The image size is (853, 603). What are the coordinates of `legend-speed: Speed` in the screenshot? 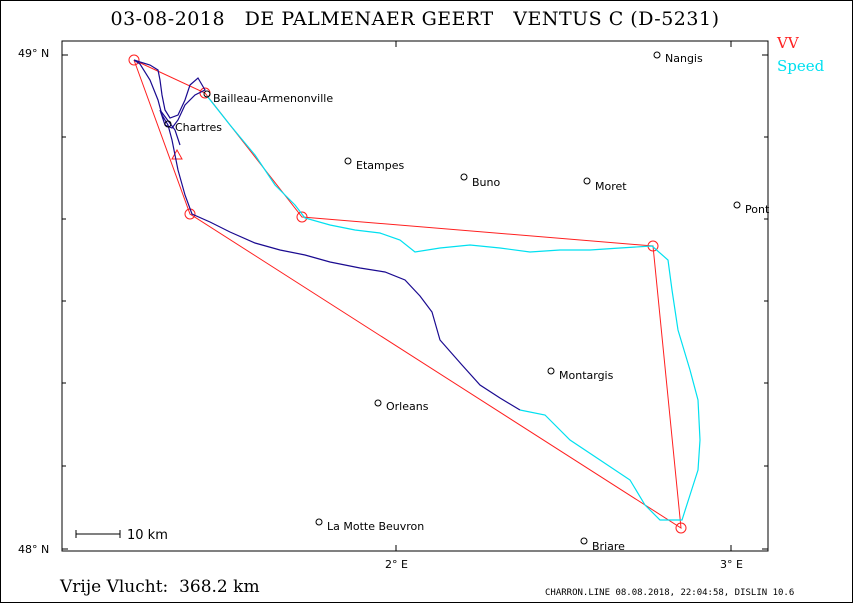 It's located at (801, 66).